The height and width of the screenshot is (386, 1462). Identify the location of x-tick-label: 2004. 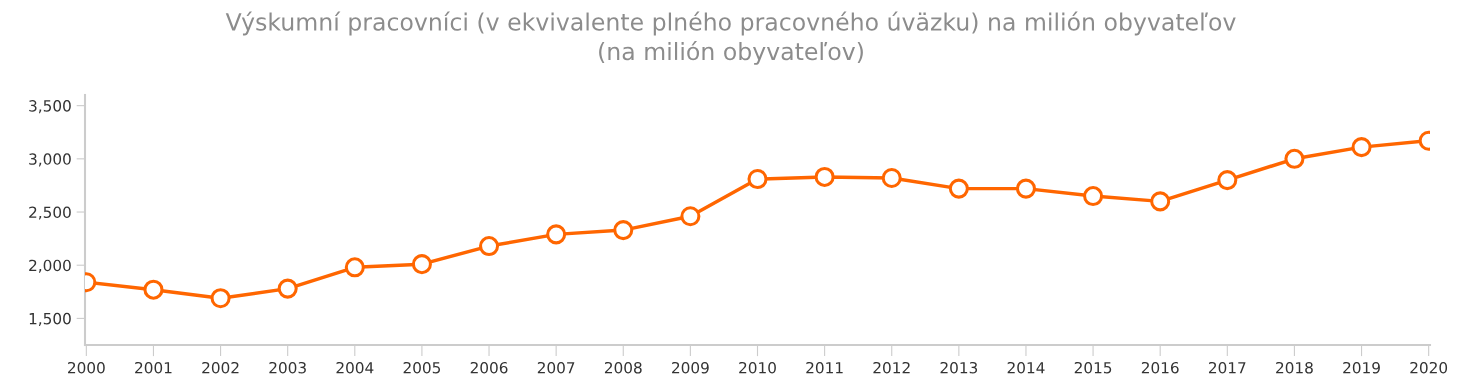
(355, 367).